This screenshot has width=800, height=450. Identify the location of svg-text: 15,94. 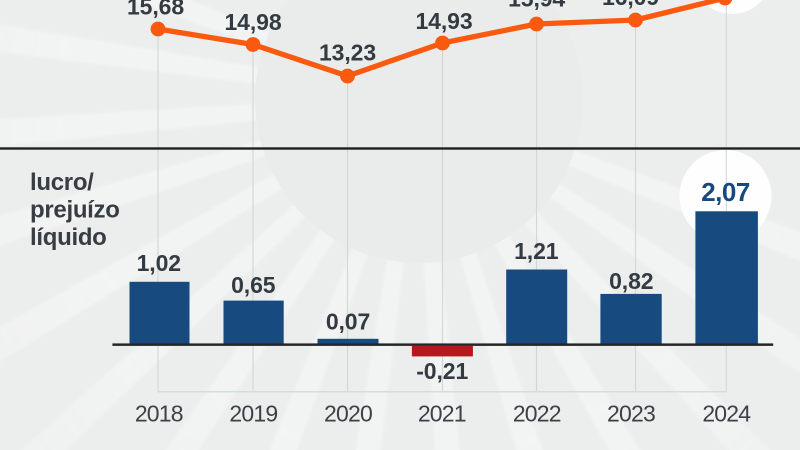
(536, 6).